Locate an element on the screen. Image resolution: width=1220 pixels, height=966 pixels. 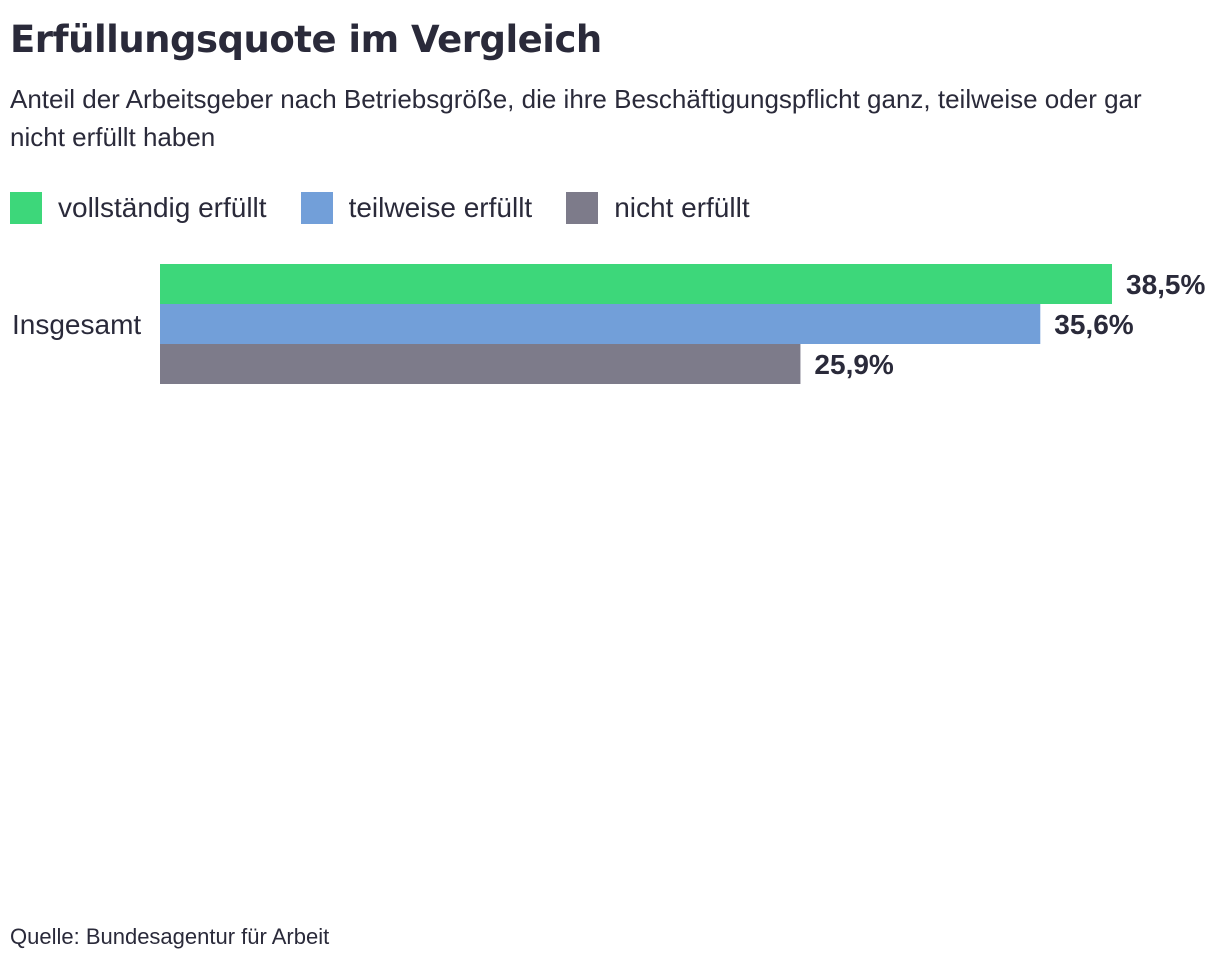
source-note: Quelle: Bundesagentur für Arbeit is located at coordinates (170, 936).